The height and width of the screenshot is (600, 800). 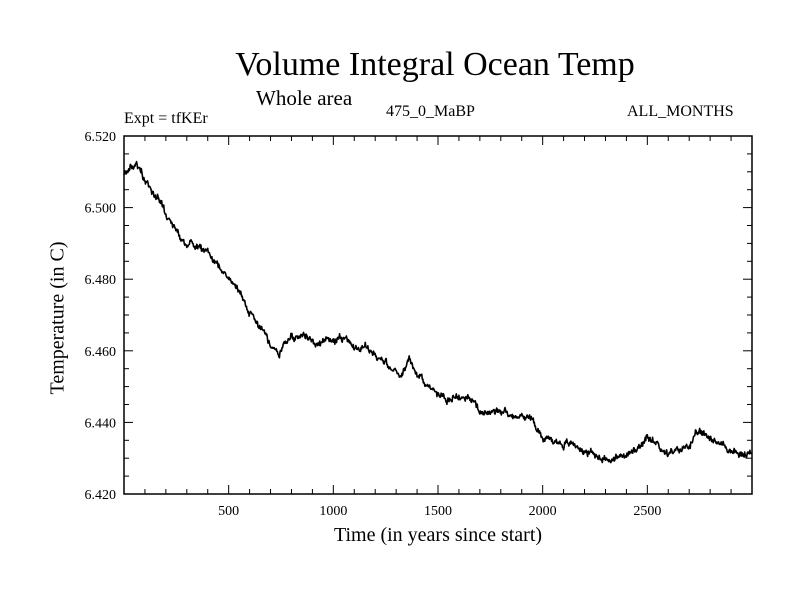 I want to click on y-tick-label: 6.420, so click(x=101, y=495).